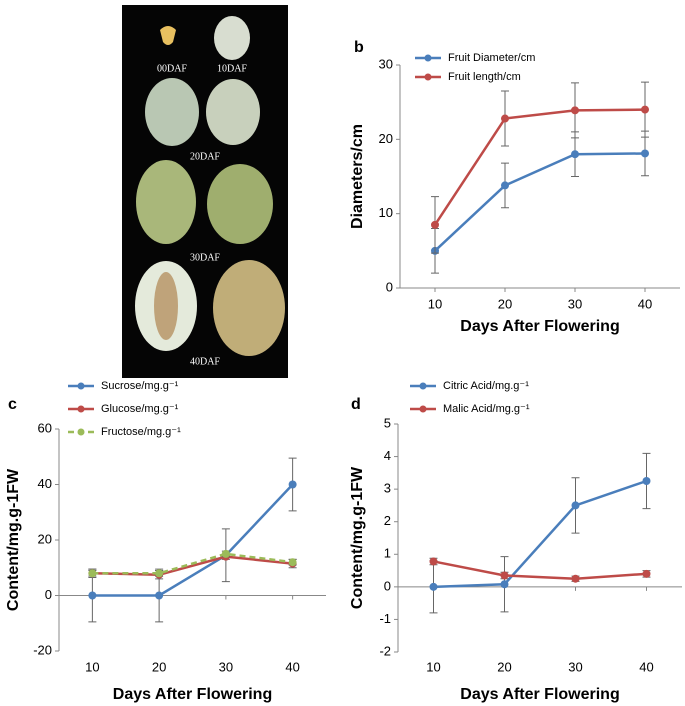 The width and height of the screenshot is (685, 706). I want to click on photo-panel: a 00DAF 10DAF 20DAF 30DAF 40DAF, so click(205, 190).